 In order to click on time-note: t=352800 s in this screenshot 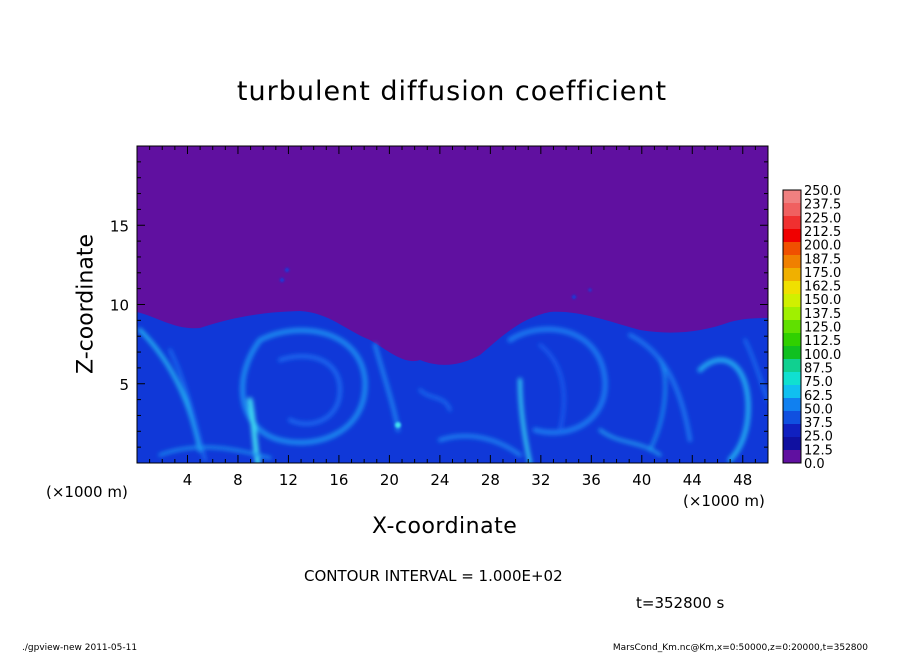, I will do `click(680, 603)`.